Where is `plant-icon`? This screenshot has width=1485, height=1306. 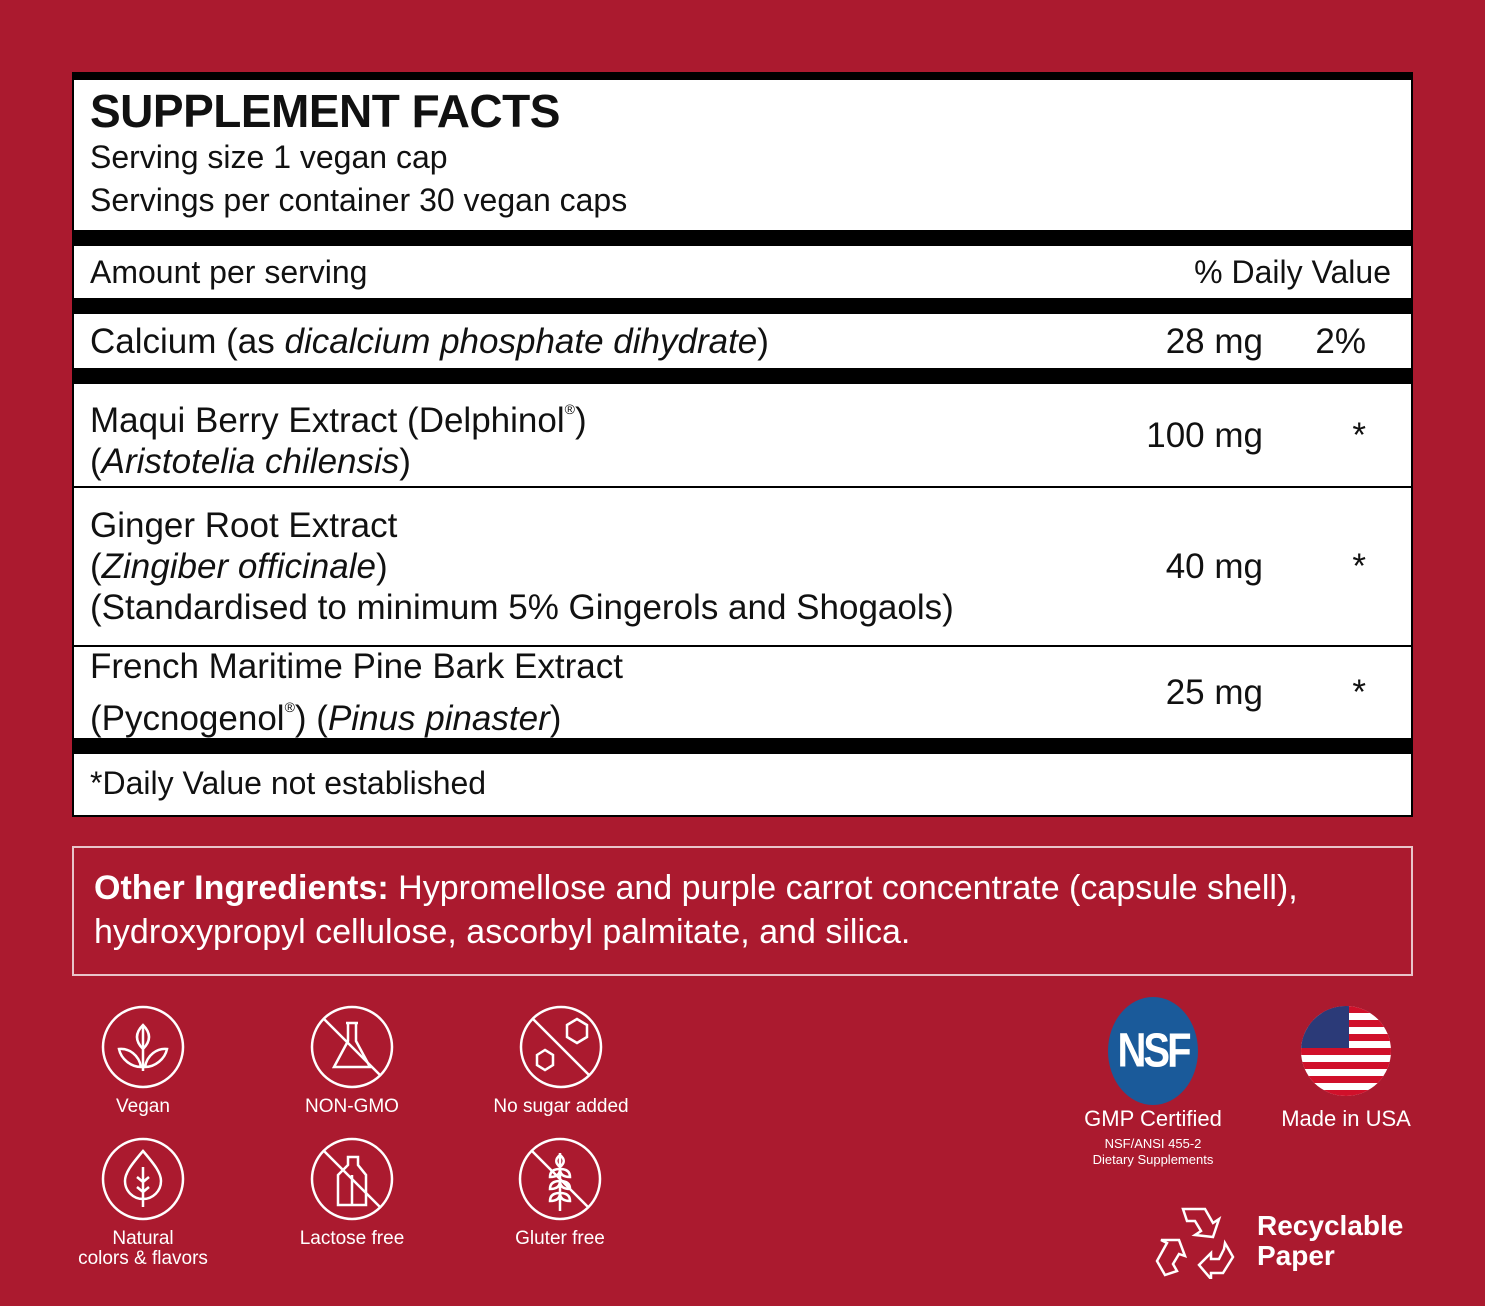 plant-icon is located at coordinates (143, 1047).